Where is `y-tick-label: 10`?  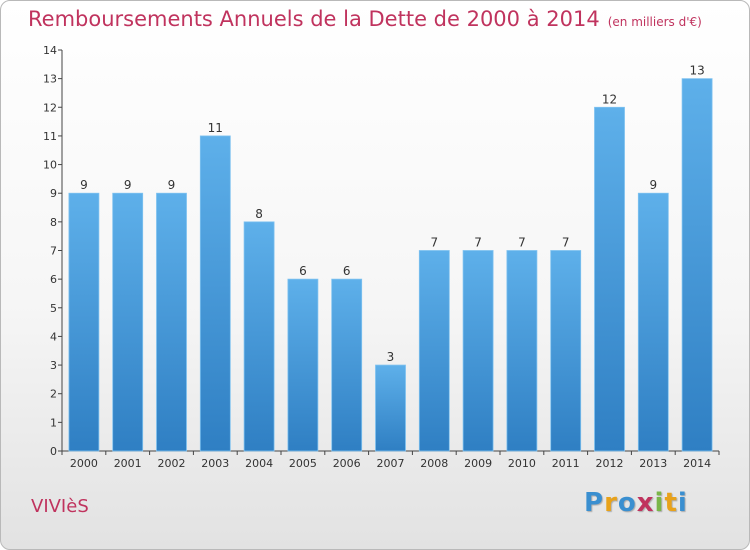 y-tick-label: 10 is located at coordinates (50, 165).